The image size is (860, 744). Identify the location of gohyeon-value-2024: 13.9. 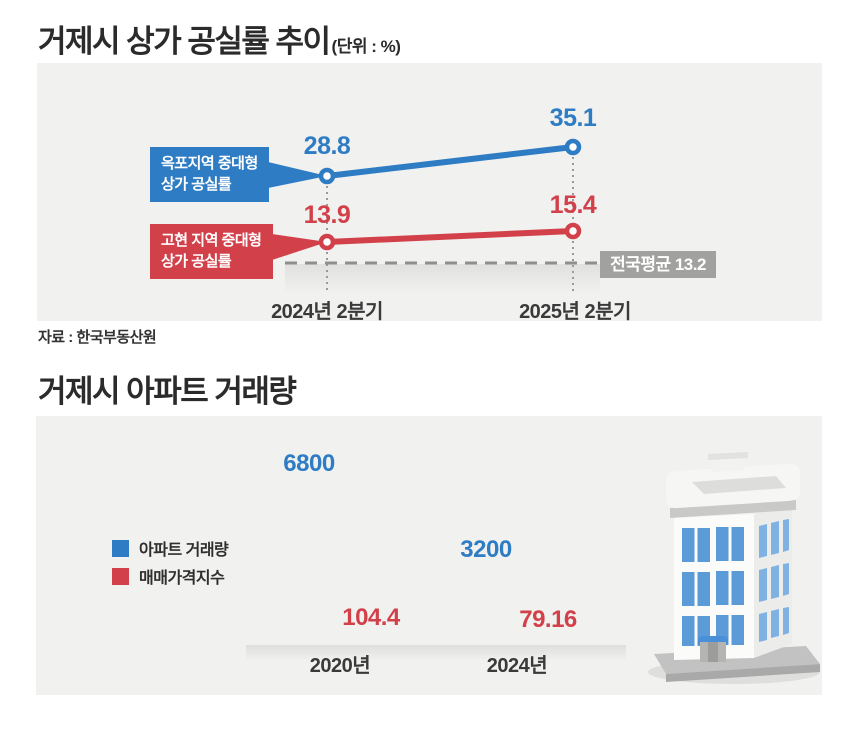
(327, 215).